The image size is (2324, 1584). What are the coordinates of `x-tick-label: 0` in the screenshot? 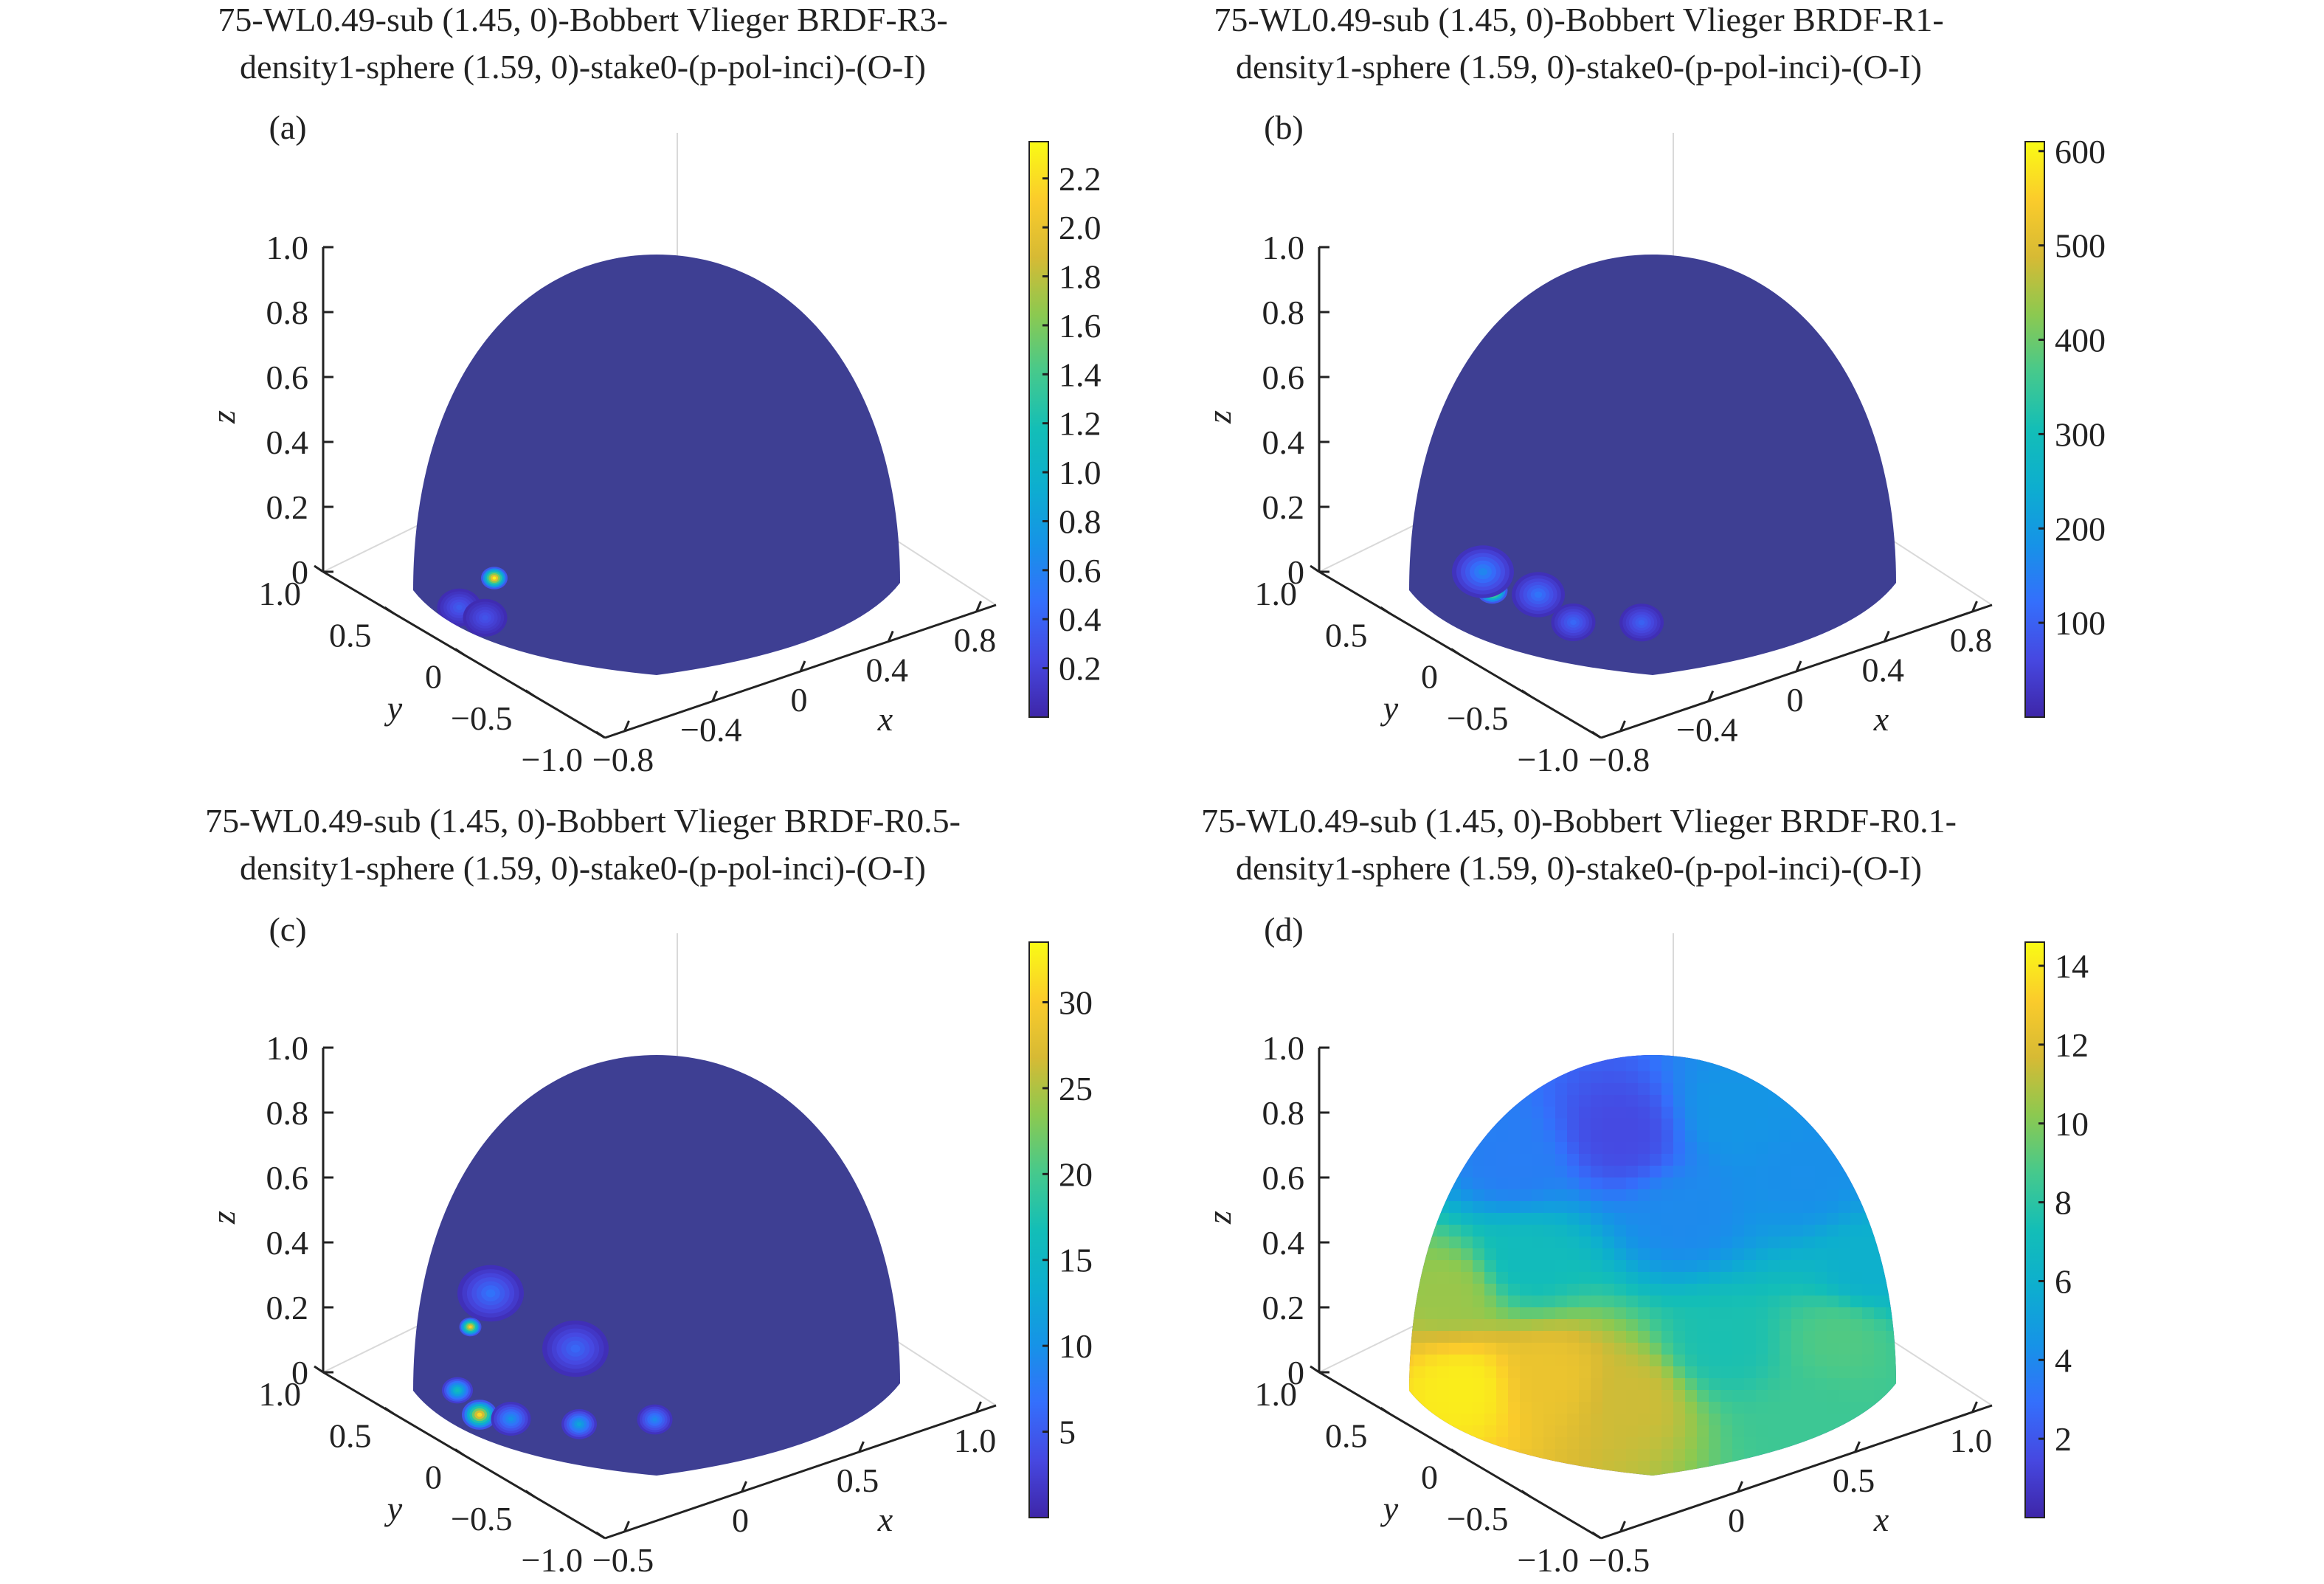 It's located at (799, 700).